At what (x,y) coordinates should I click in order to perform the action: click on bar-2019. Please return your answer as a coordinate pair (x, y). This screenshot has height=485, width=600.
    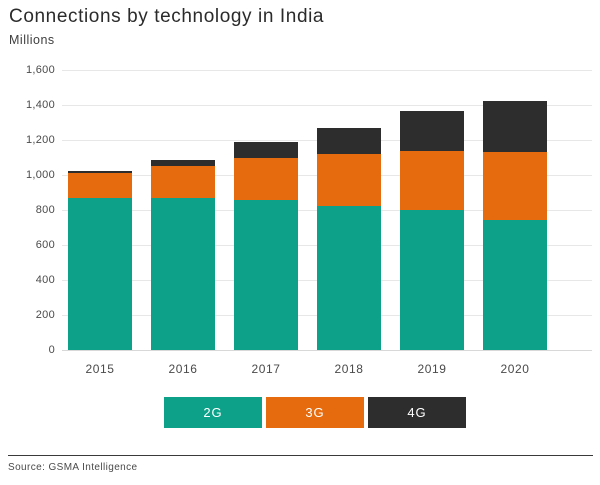
    Looking at the image, I should click on (432, 230).